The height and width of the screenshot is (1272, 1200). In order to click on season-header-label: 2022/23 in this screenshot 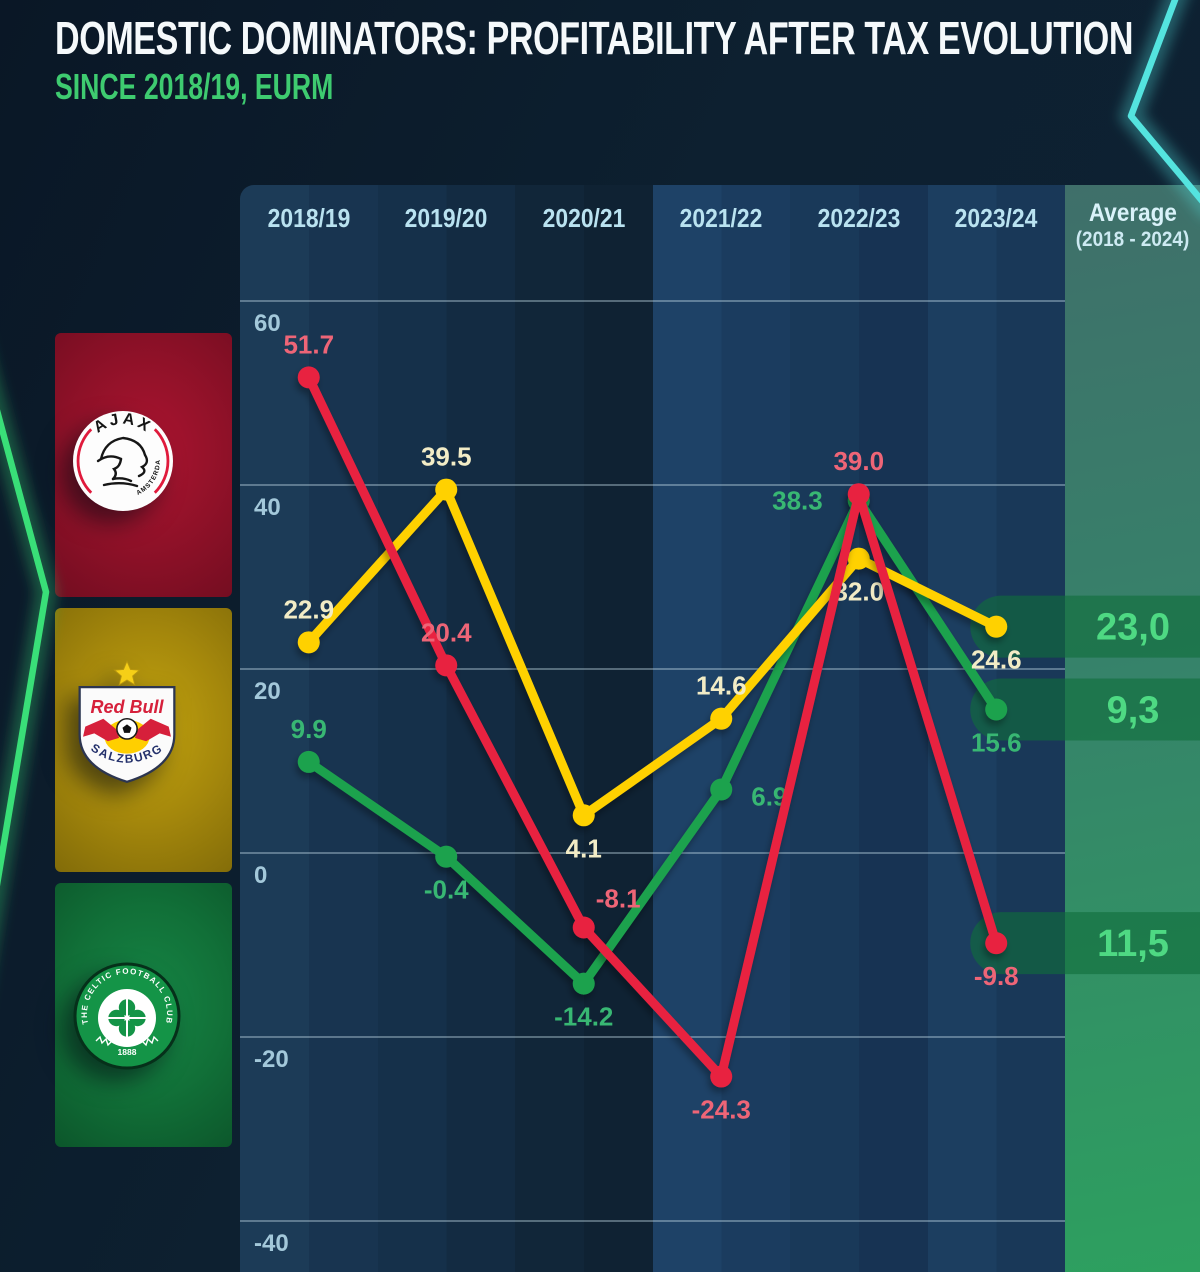, I will do `click(859, 218)`.